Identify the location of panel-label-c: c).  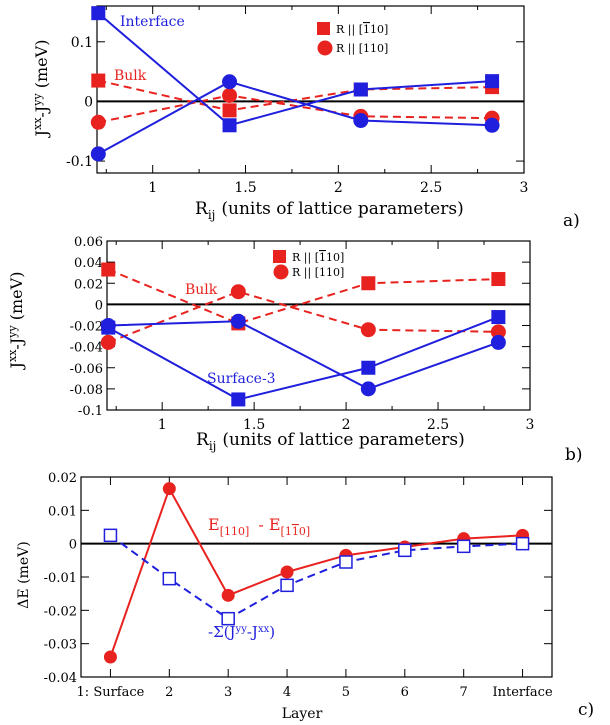
(586, 710).